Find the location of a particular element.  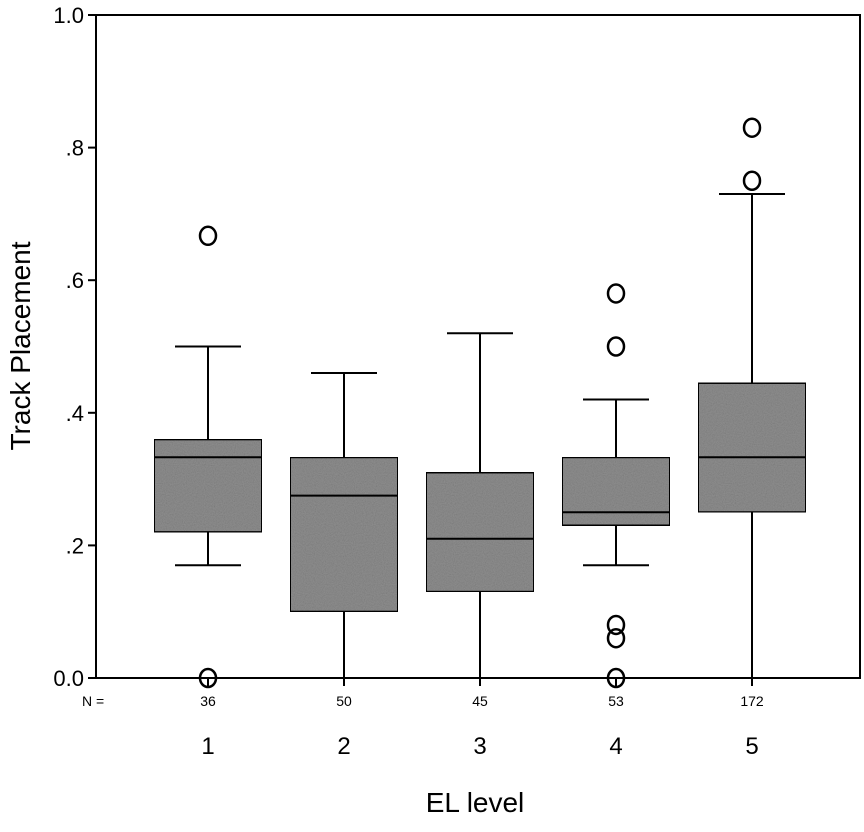

n-count-label: 172 is located at coordinates (752, 701).